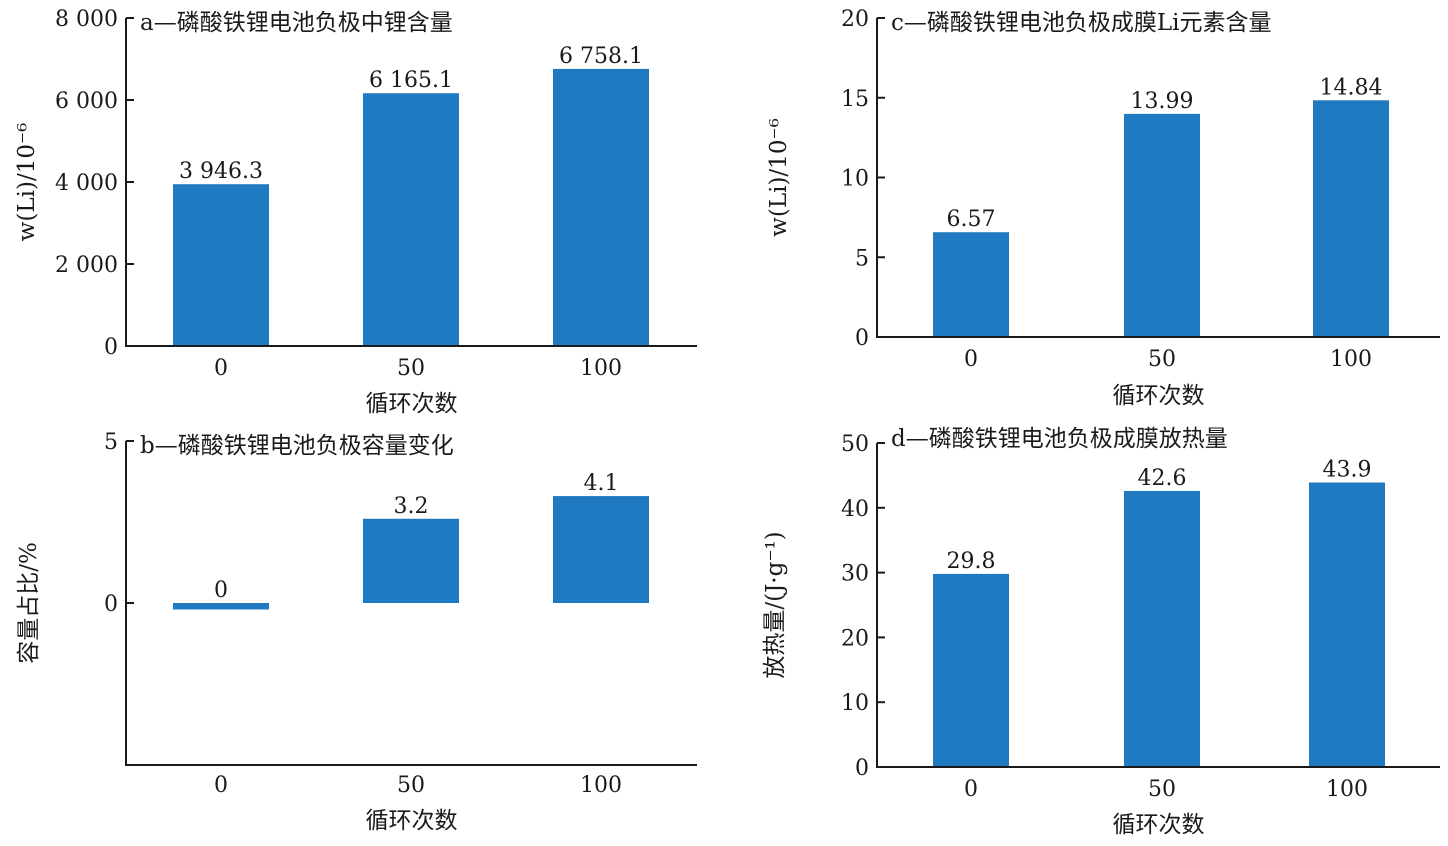 This screenshot has height=846, width=1448. What do you see at coordinates (971, 789) in the screenshot?
I see `x-tick-label-d: 0` at bounding box center [971, 789].